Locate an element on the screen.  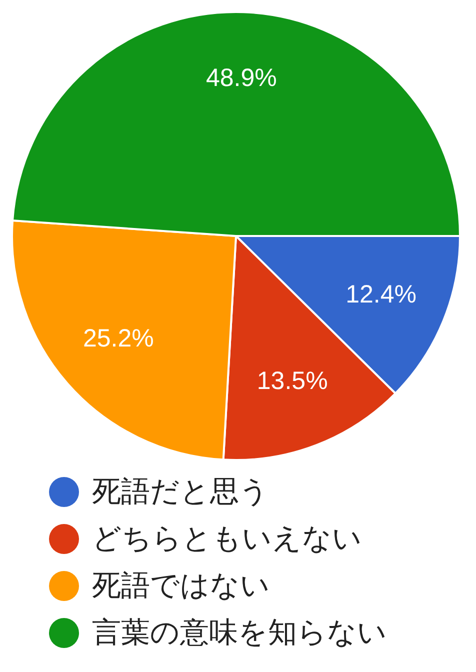
legend-label: どちらともいえない is located at coordinates (227, 539).